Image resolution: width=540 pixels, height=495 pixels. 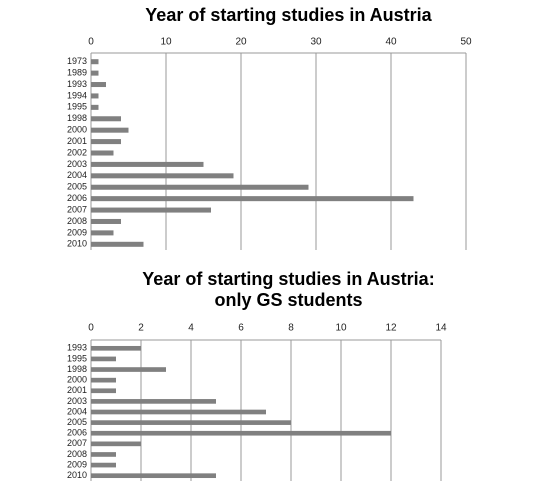 What do you see at coordinates (288, 300) in the screenshot?
I see `chart-title: only GS students` at bounding box center [288, 300].